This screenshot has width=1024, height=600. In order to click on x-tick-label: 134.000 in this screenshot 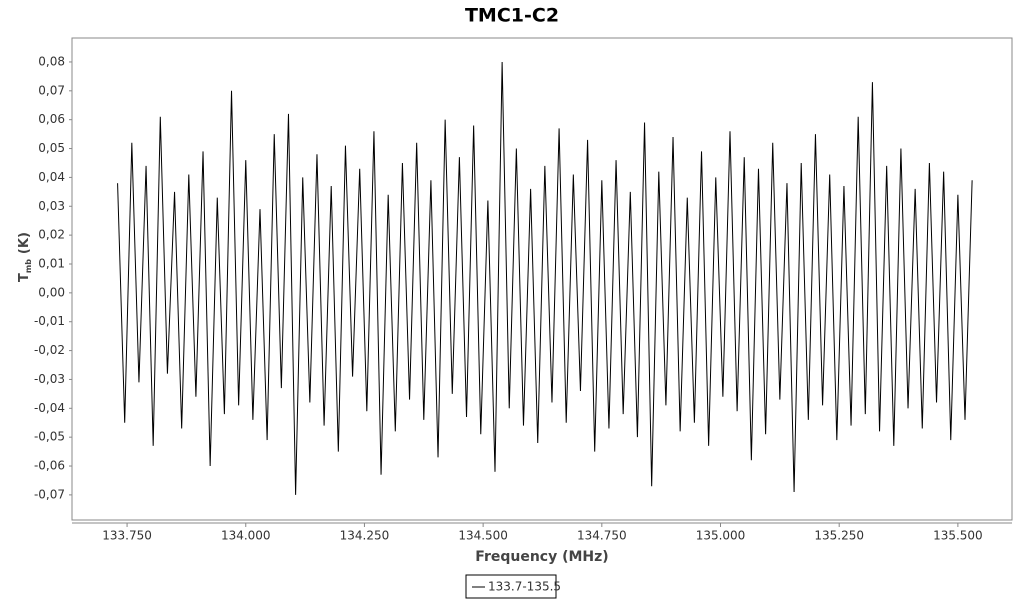, I will do `click(246, 536)`.